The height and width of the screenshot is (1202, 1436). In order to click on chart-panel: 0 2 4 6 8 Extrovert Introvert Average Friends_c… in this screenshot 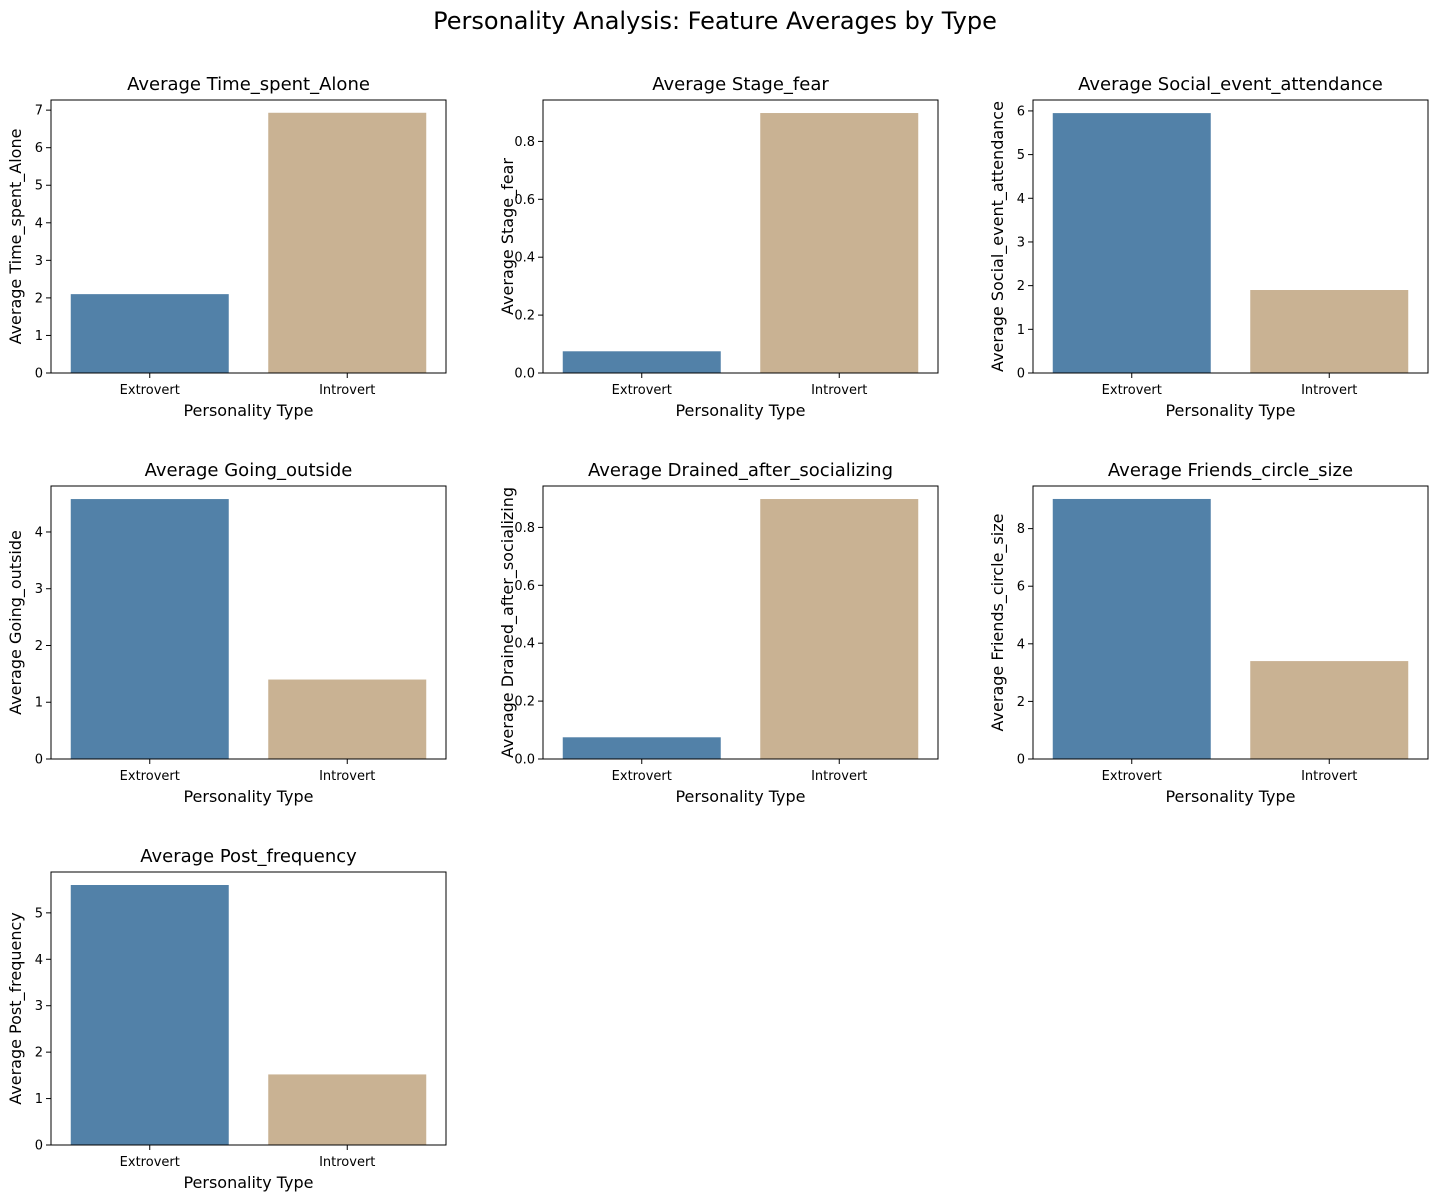, I will do `click(1208, 633)`.